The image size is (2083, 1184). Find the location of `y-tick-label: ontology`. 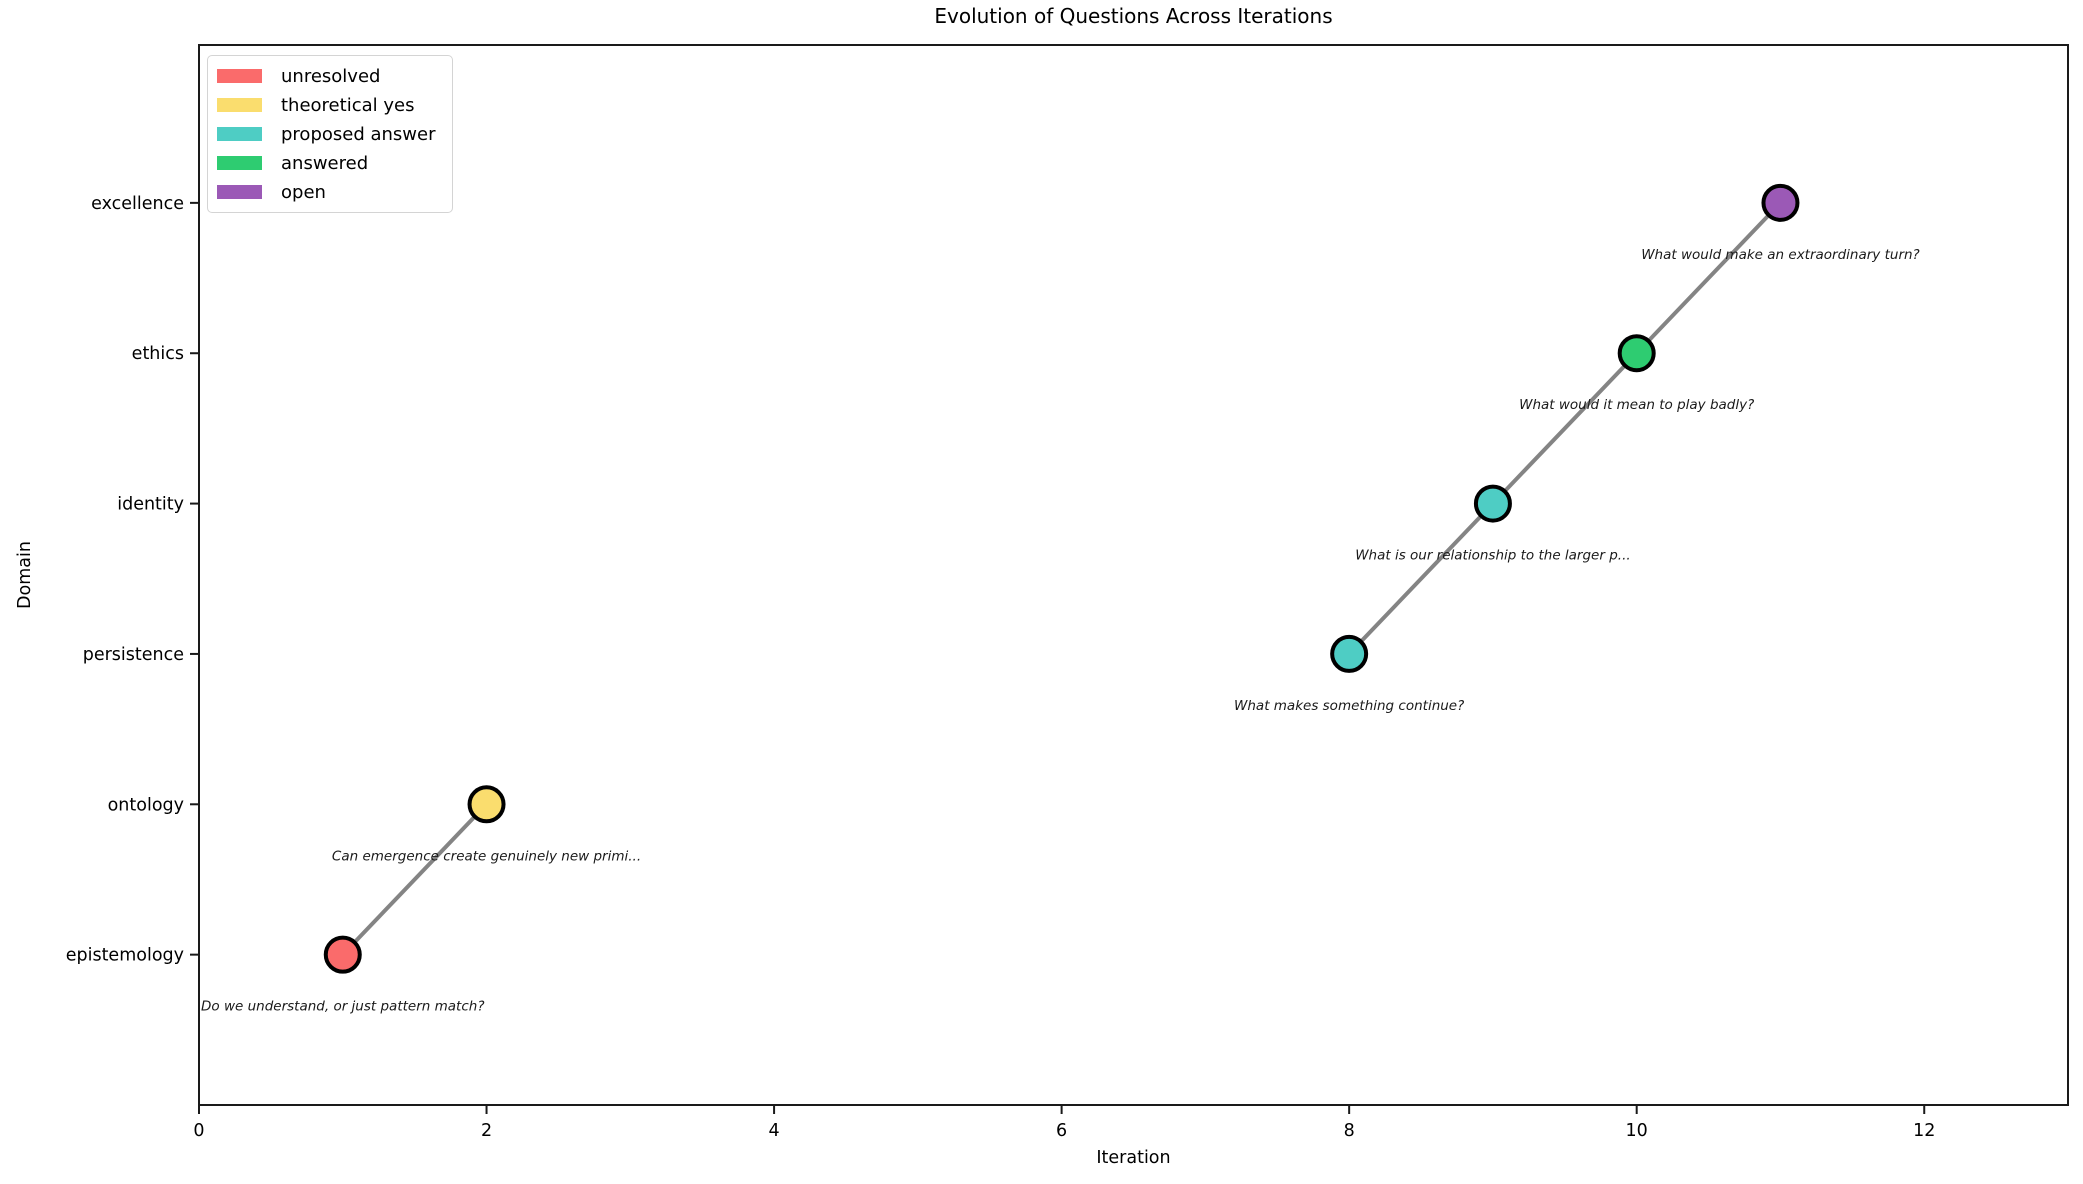

y-tick-label: ontology is located at coordinates (146, 805).